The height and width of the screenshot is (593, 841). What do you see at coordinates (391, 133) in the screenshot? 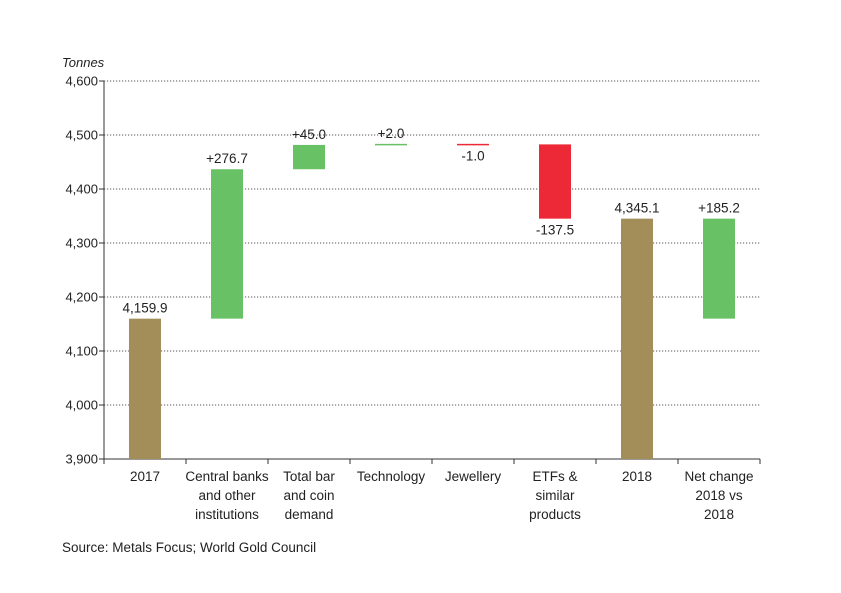
I see `data-label: +2.0` at bounding box center [391, 133].